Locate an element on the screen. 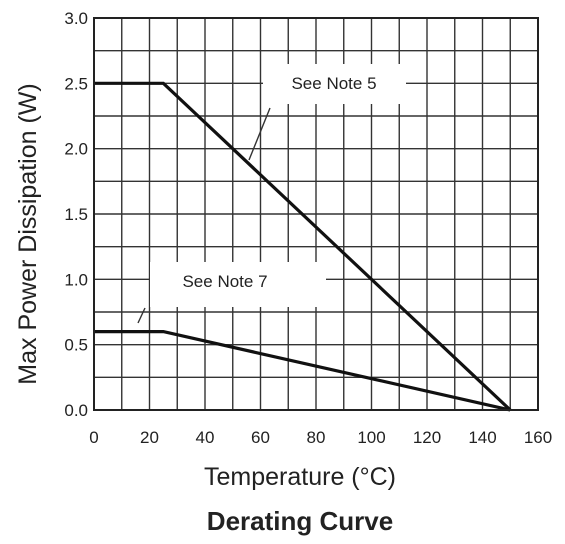 The width and height of the screenshot is (565, 544). x-axis-label: Temperature (°C) is located at coordinates (300, 477).